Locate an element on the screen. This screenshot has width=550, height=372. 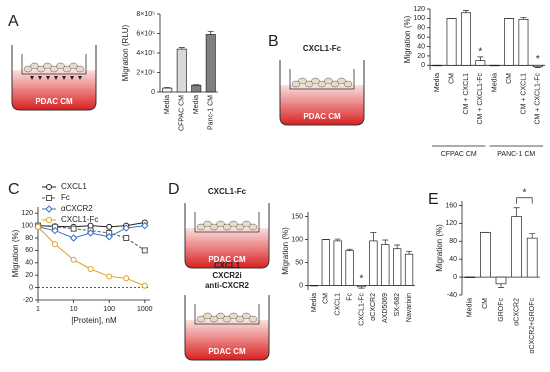
y-tick-label: 60 is located at coordinates (29, 250).